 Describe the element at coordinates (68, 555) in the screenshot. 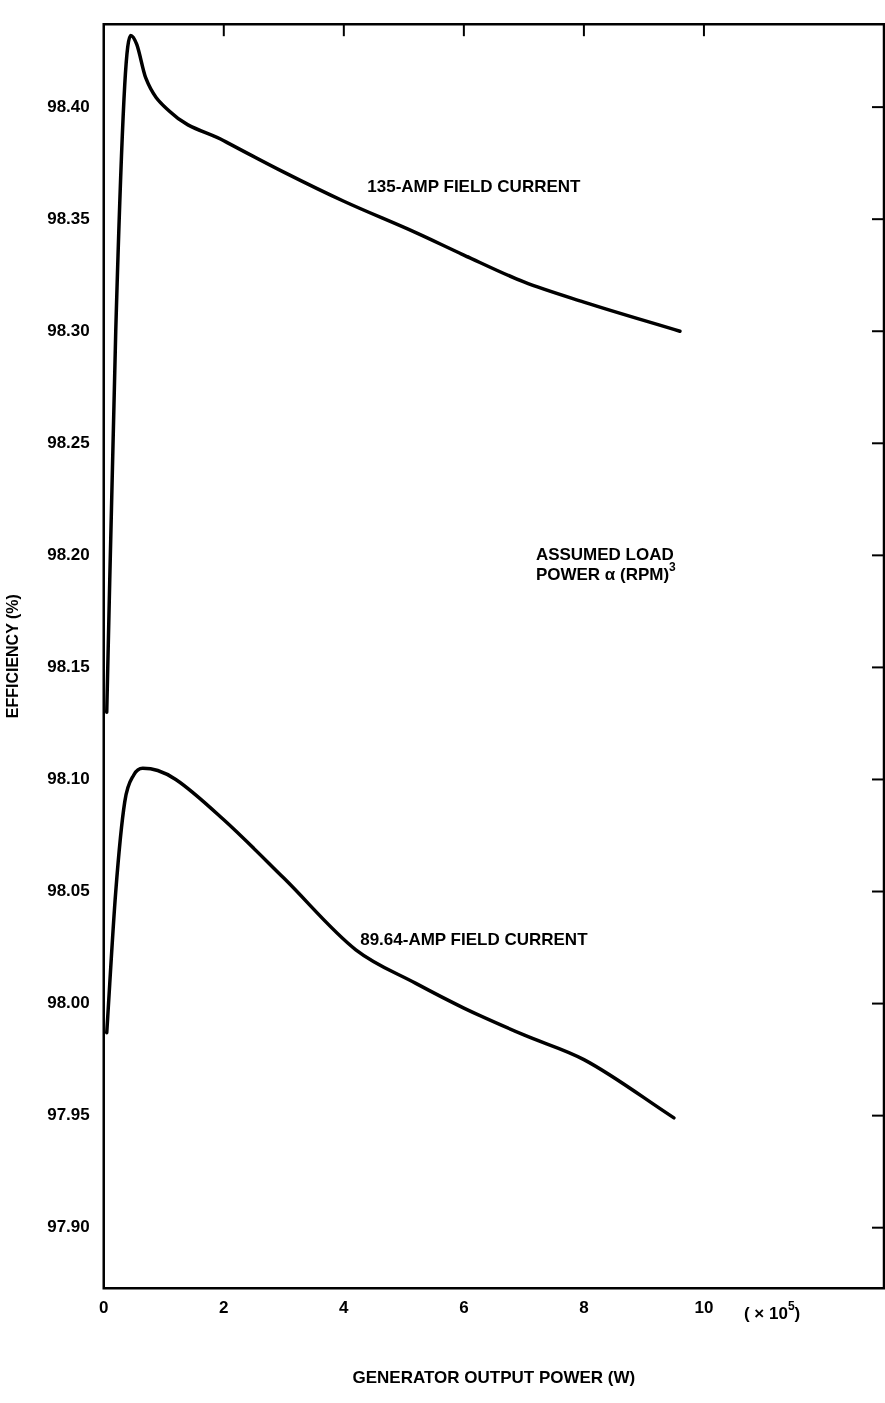

I see `y-tick-label: 98.20` at that location.